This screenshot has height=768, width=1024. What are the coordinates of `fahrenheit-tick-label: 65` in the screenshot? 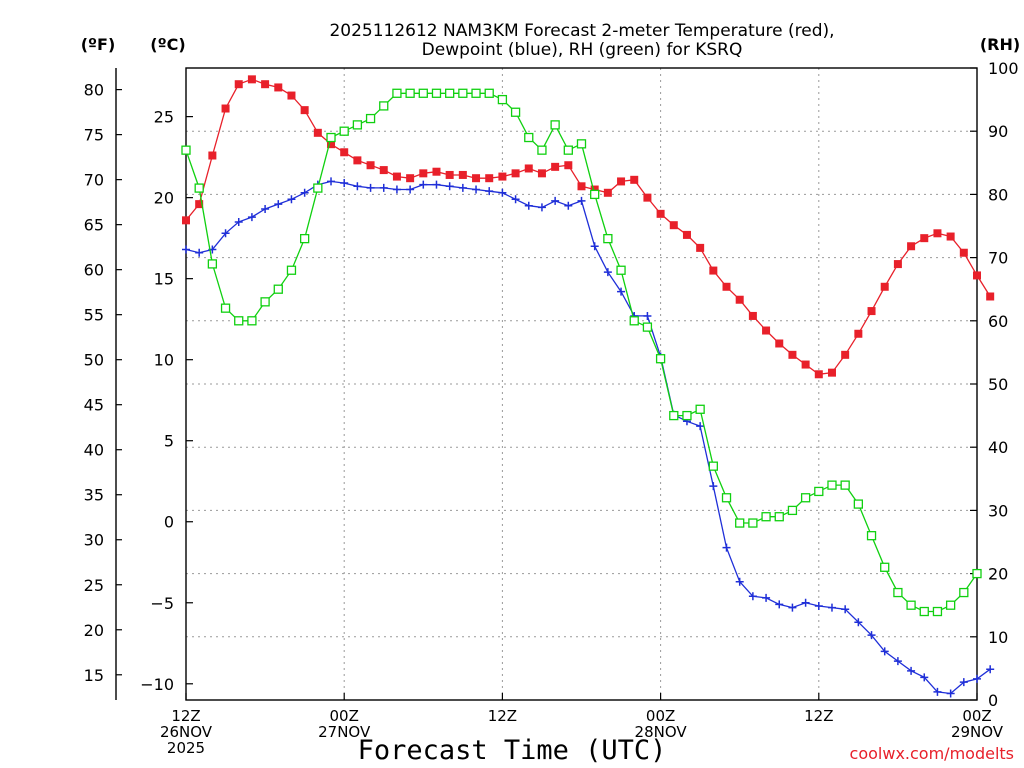 It's located at (94, 225).